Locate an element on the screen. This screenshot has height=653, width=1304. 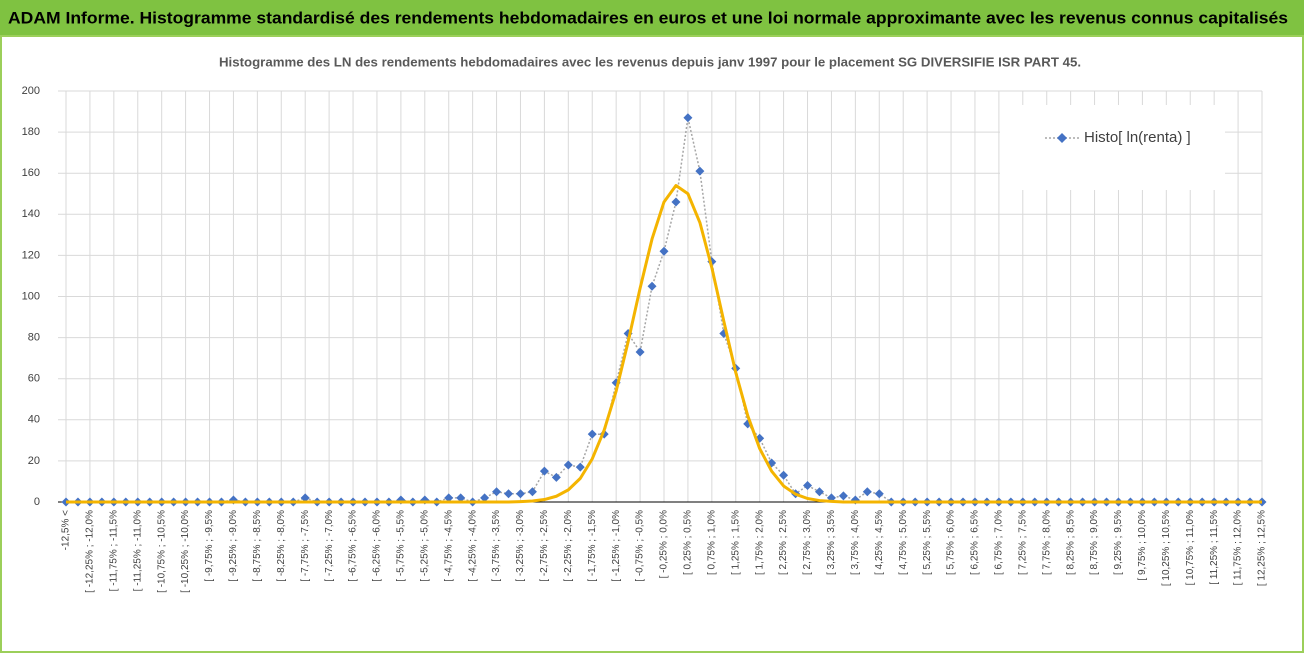
x-tick-label: [ 5,25% ; 5,5% is located at coordinates (927, 542).